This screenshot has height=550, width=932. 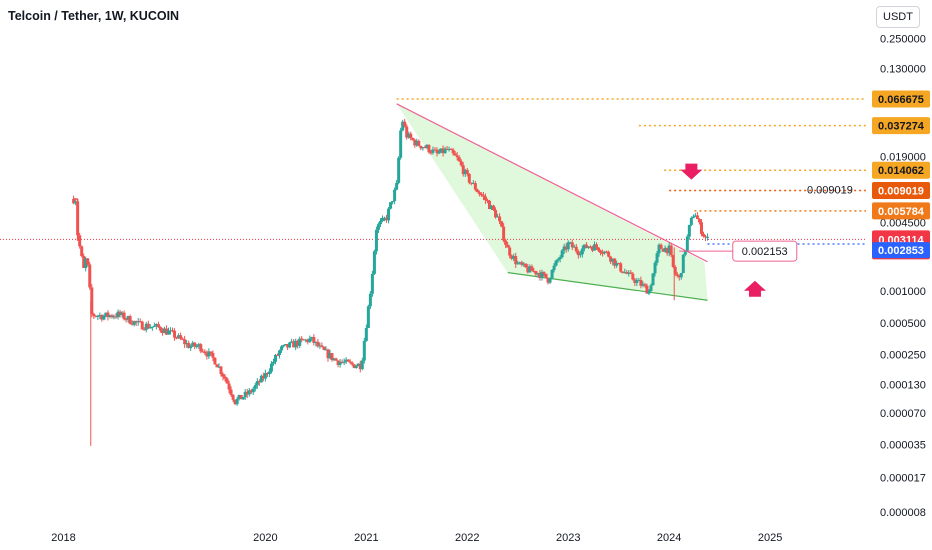 I want to click on support-tag-label: 0.002853, so click(x=901, y=251).